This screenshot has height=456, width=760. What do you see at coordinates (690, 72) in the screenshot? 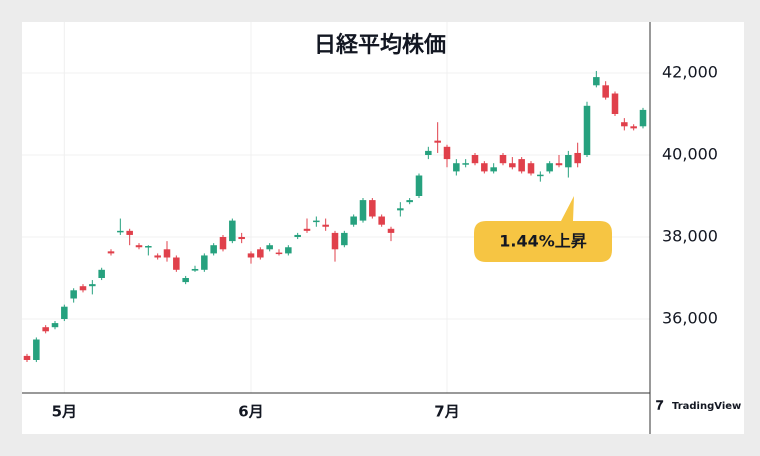
I see `y-tick-label: 42,000` at bounding box center [690, 72].